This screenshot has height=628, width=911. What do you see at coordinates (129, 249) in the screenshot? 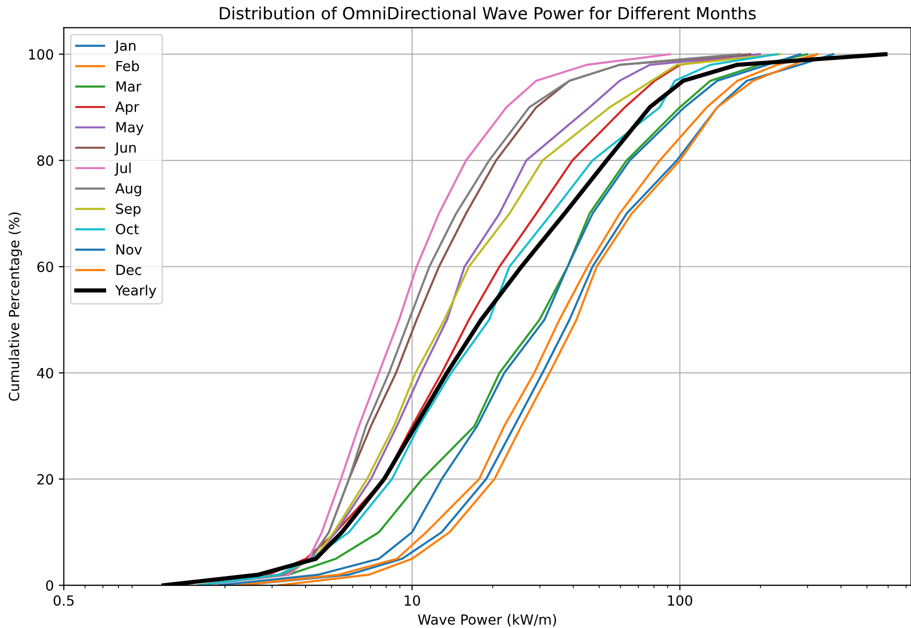
I see `legend-label: Nov` at bounding box center [129, 249].